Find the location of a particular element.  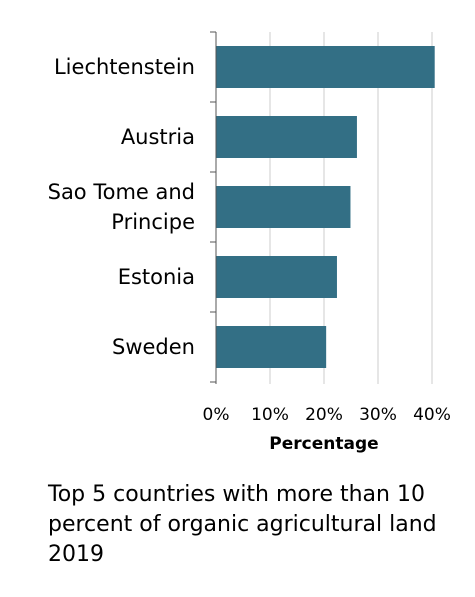

category-label: Sao Tome and Principe is located at coordinates (121, 207).